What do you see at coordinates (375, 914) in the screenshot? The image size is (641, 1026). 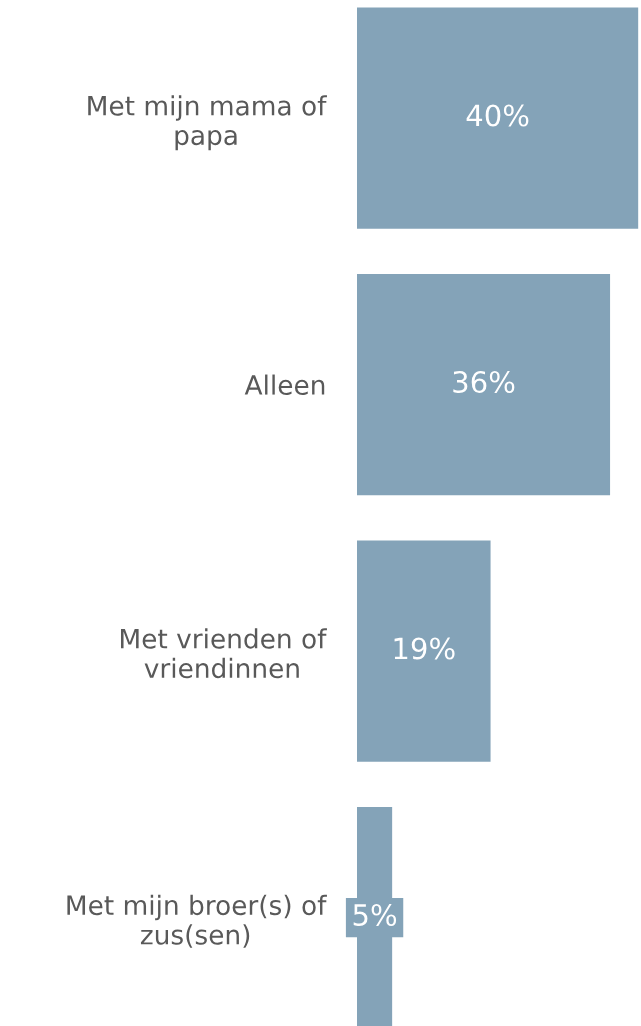 I see `data-label: 5%` at bounding box center [375, 914].